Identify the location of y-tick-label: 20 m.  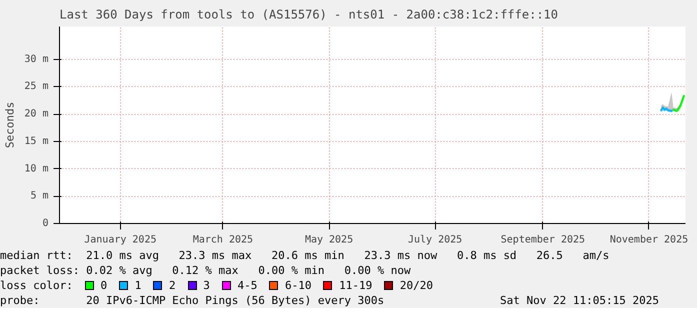
(36, 114).